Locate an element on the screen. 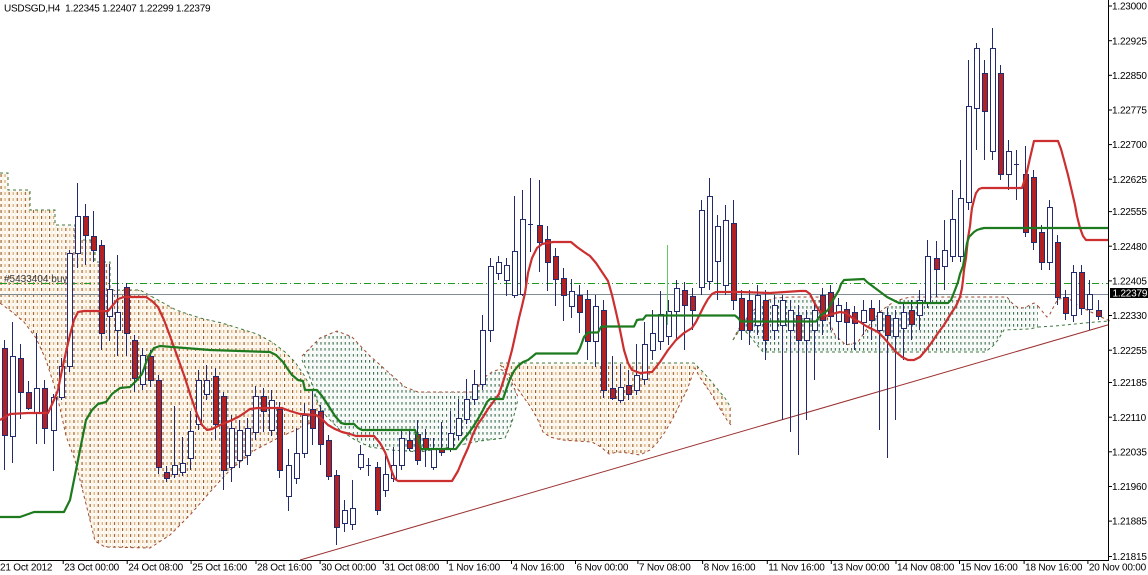 The height and width of the screenshot is (575, 1148). svg-text: 20 Nov 00:00 is located at coordinates (1118, 568).